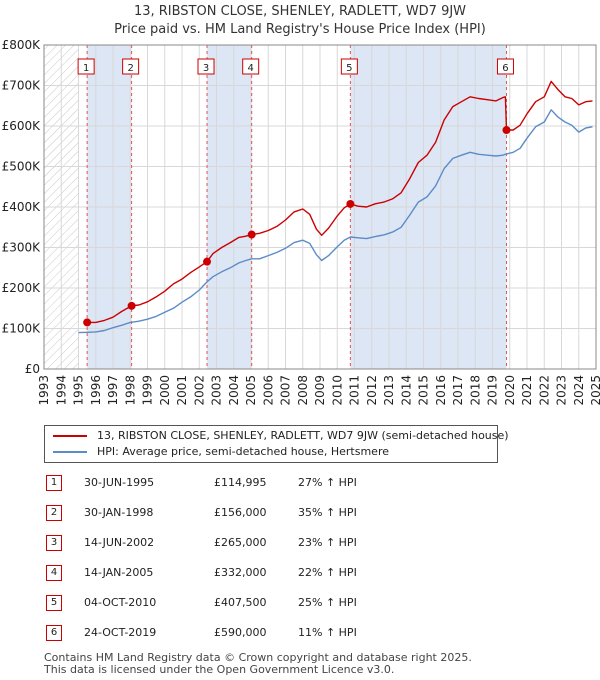 This screenshot has width=600, height=680. I want to click on transaction-hpi-diff: 22% ↑ HPI, so click(327, 572).